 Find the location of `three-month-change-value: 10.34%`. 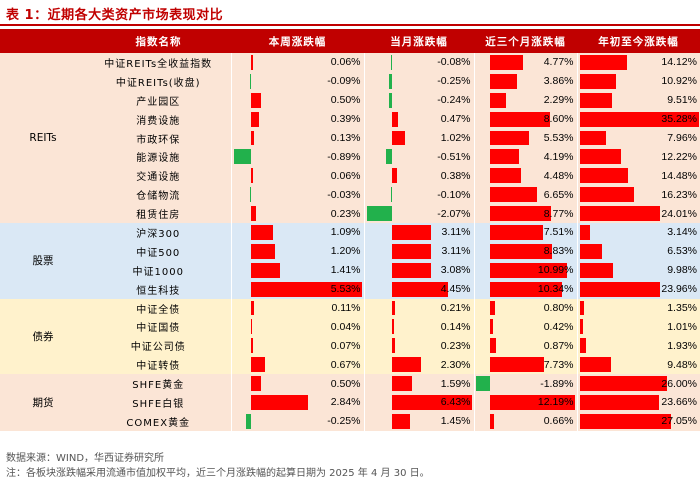

three-month-change-value: 10.34% is located at coordinates (555, 289).